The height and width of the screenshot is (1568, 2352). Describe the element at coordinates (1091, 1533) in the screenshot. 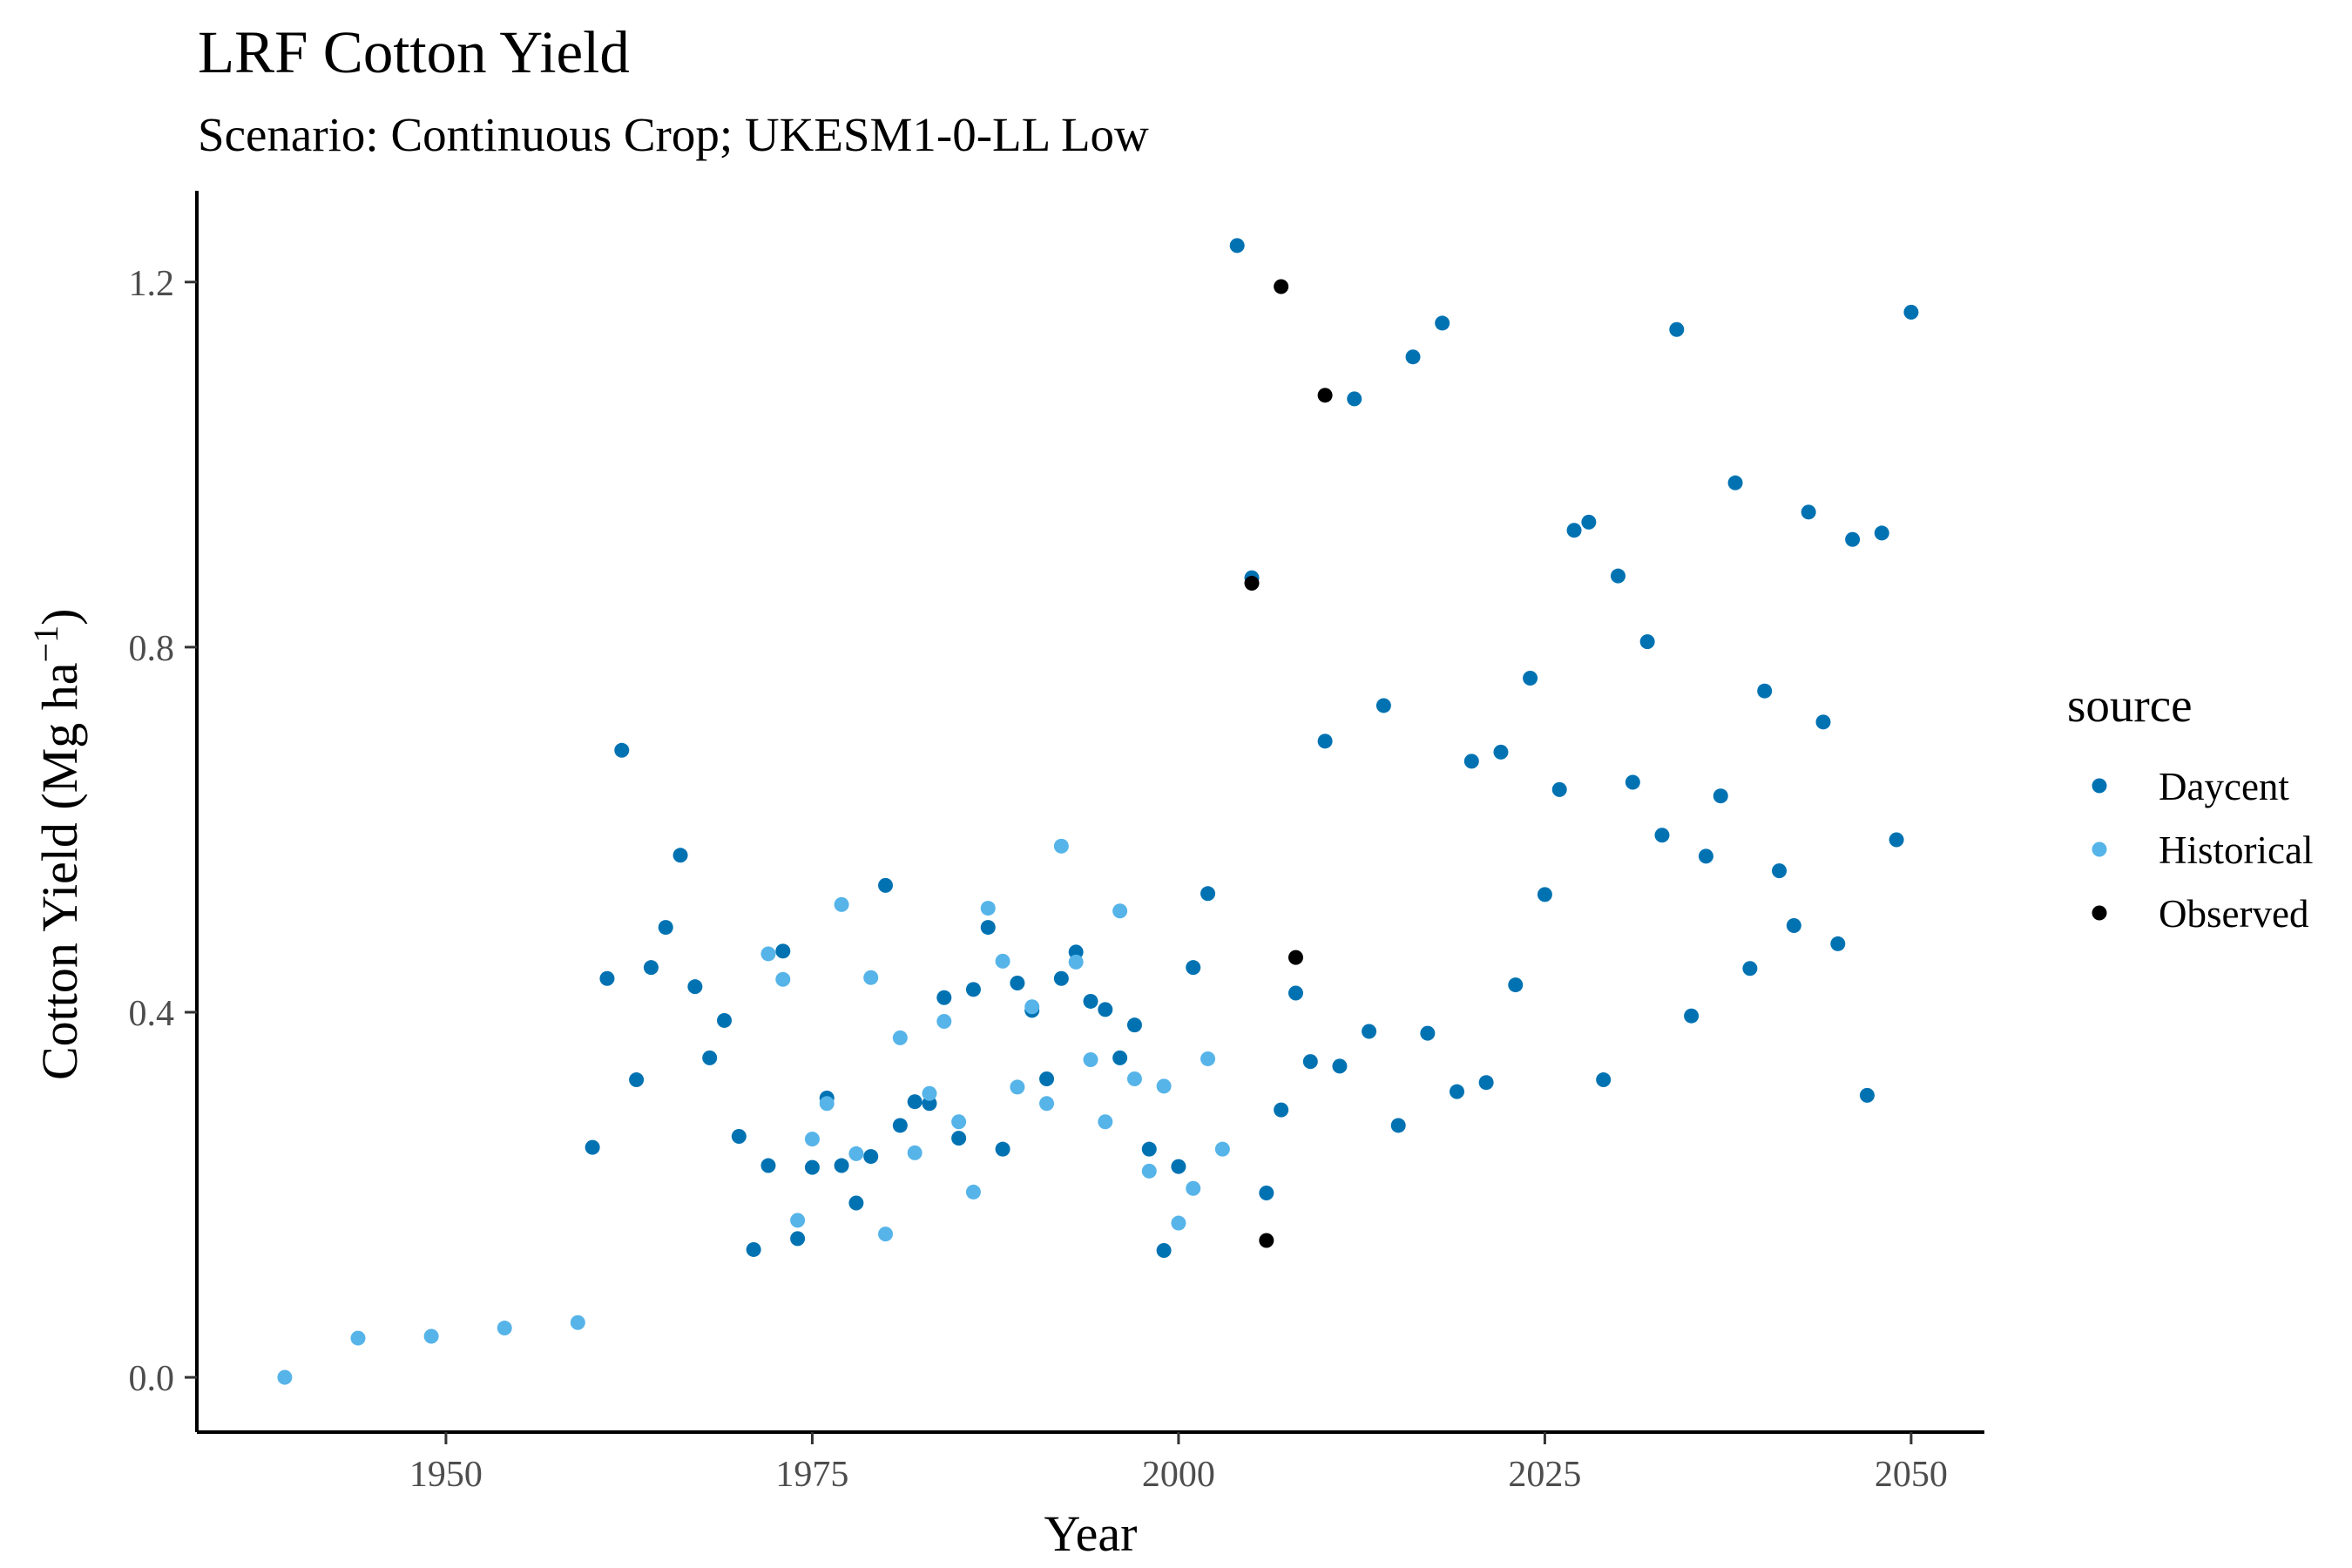

I see `x-axis-title: Year` at that location.